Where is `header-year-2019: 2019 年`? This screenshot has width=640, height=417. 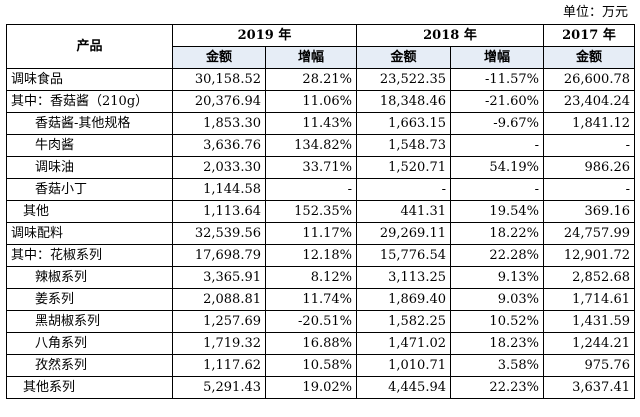
header-year-2019: 2019 年 is located at coordinates (264, 35).